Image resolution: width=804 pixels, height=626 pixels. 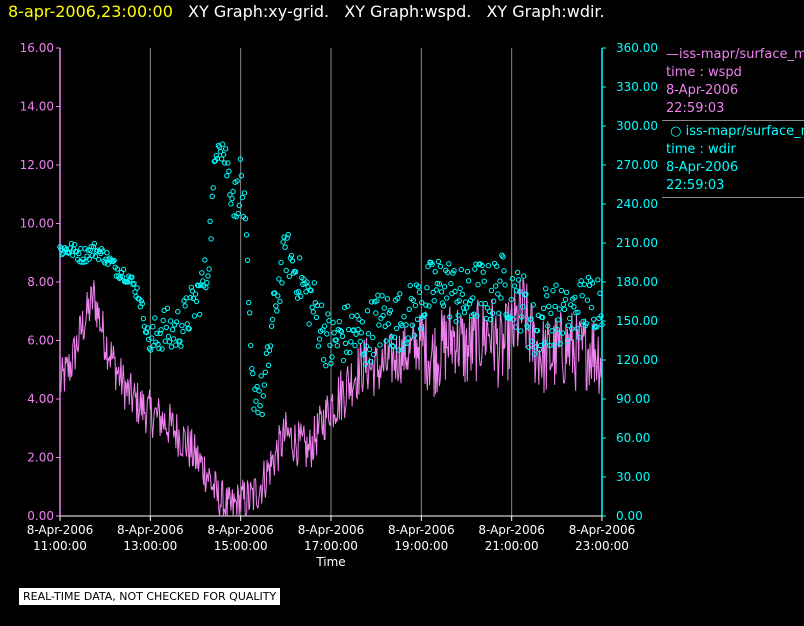 I want to click on x-tick-time-label: 17:00:00, so click(x=331, y=546).